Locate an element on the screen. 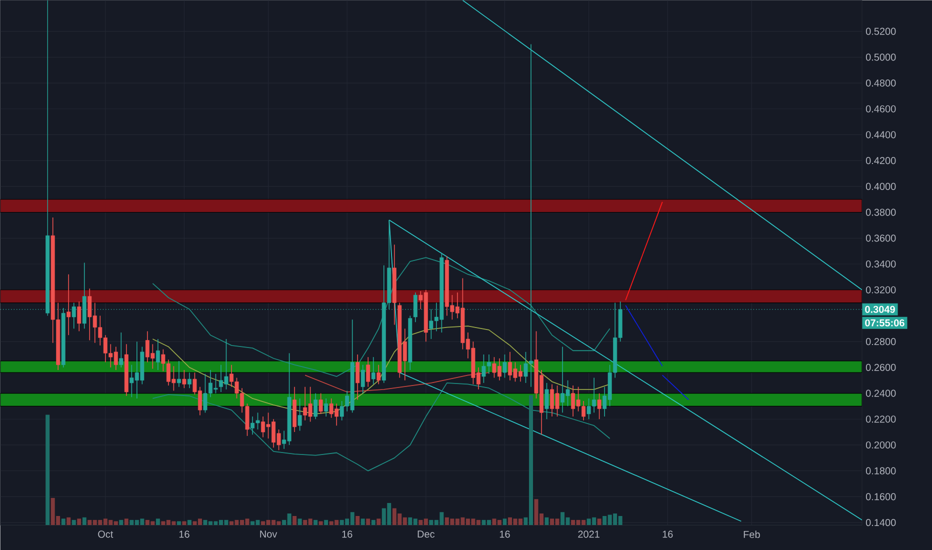 The image size is (932, 550). y-tick-label: 0.3200 is located at coordinates (881, 290).